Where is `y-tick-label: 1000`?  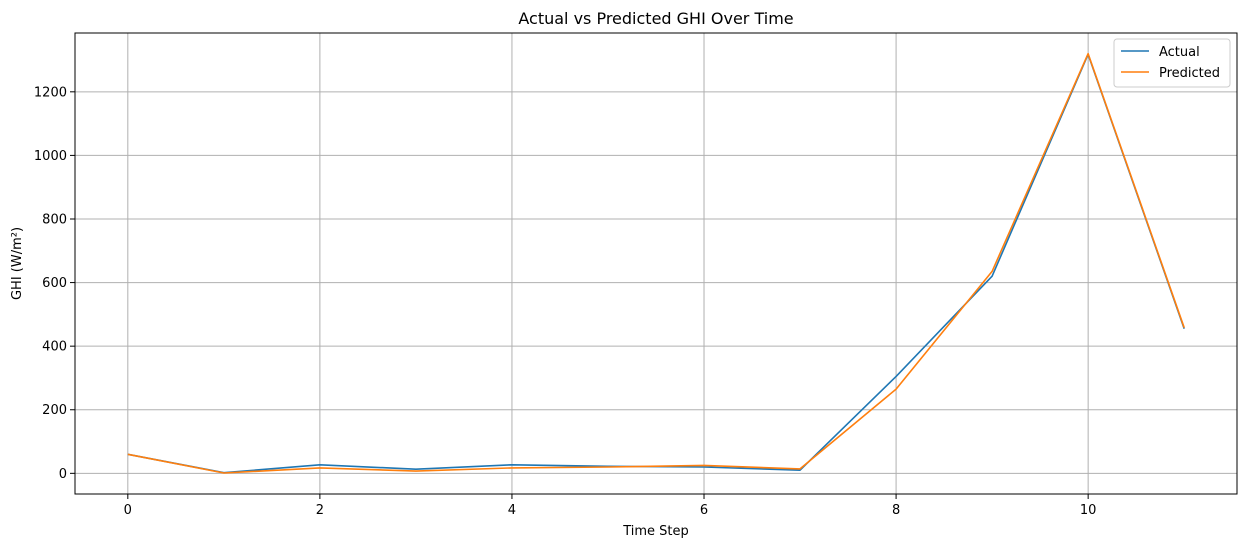
y-tick-label: 1000 is located at coordinates (50, 156).